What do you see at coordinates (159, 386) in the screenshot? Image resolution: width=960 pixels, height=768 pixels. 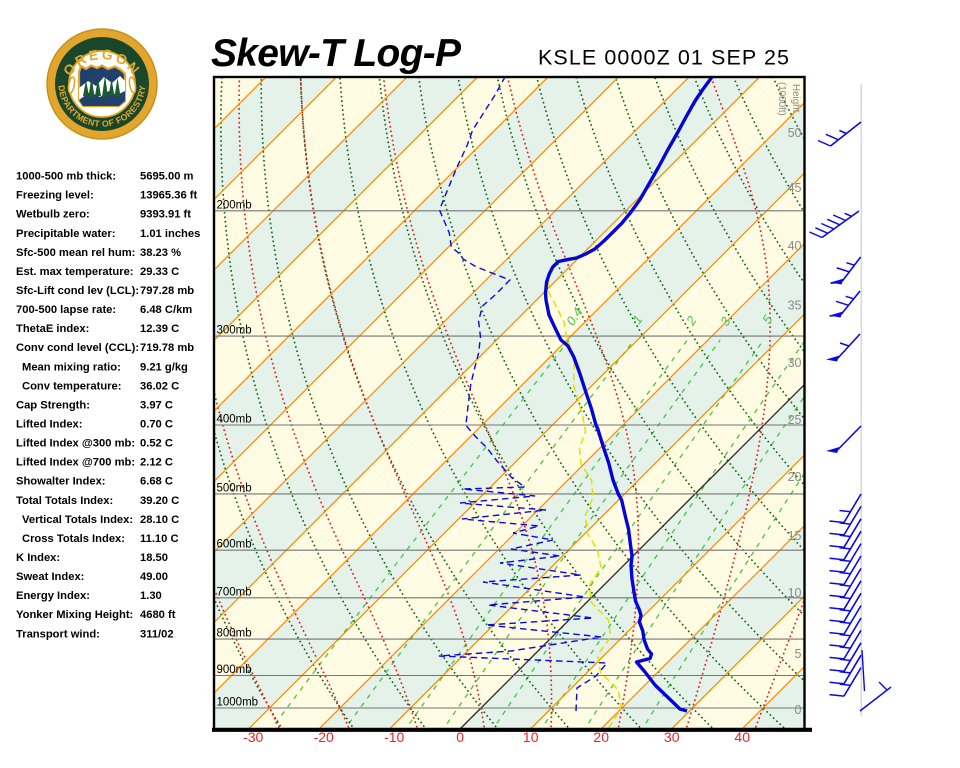 I see `svg-text: 36.02 C` at bounding box center [159, 386].